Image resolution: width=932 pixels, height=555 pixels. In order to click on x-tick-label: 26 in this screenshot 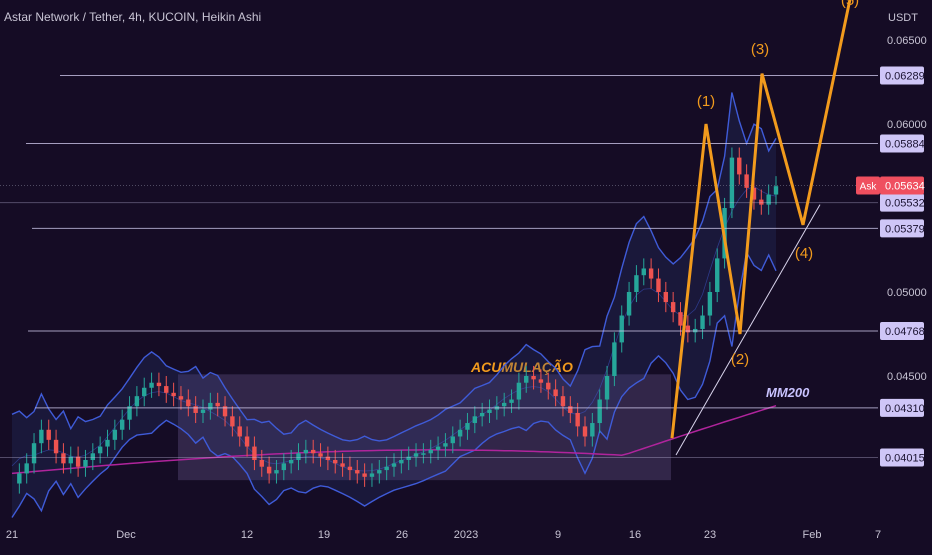, I will do `click(402, 535)`.